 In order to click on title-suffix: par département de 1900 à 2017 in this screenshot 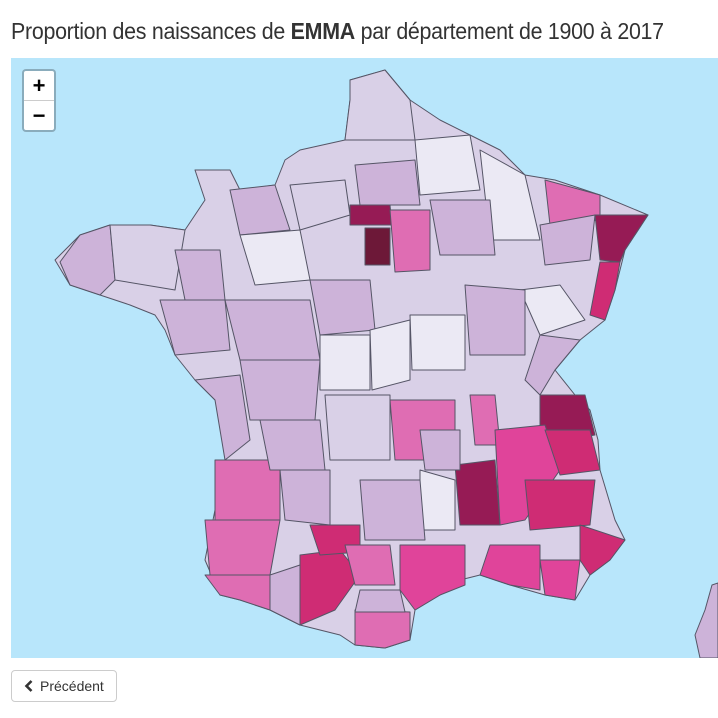, I will do `click(509, 31)`.